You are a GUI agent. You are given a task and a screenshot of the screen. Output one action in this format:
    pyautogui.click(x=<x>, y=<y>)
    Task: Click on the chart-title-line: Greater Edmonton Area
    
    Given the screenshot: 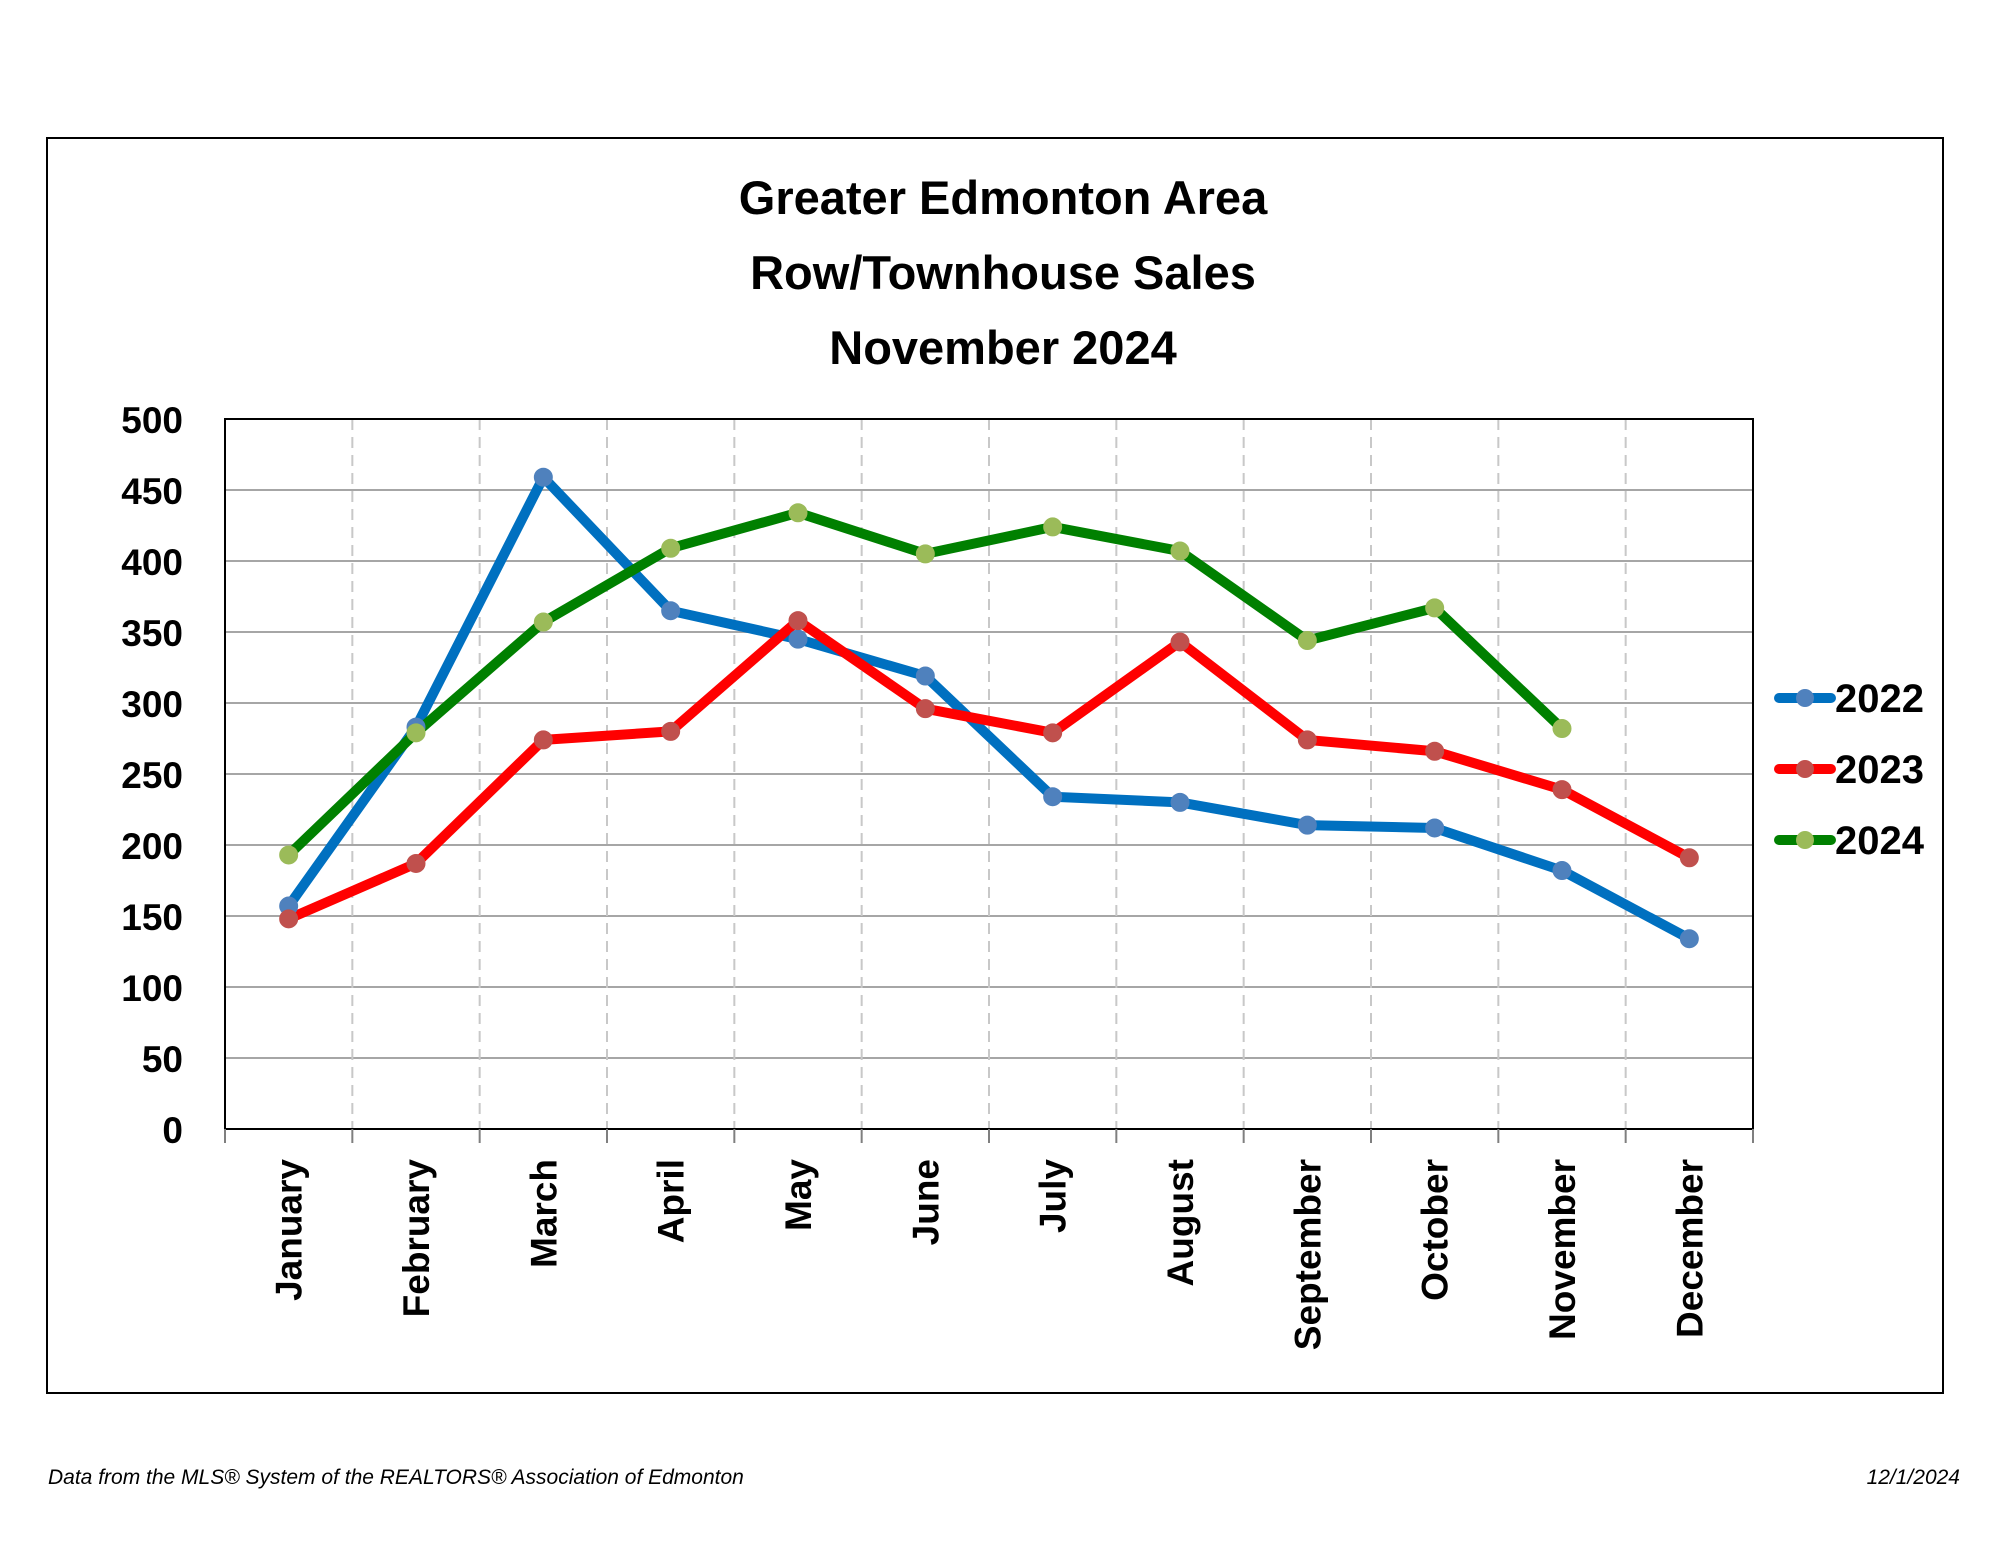 What is the action you would take?
    pyautogui.click(x=1003, y=197)
    